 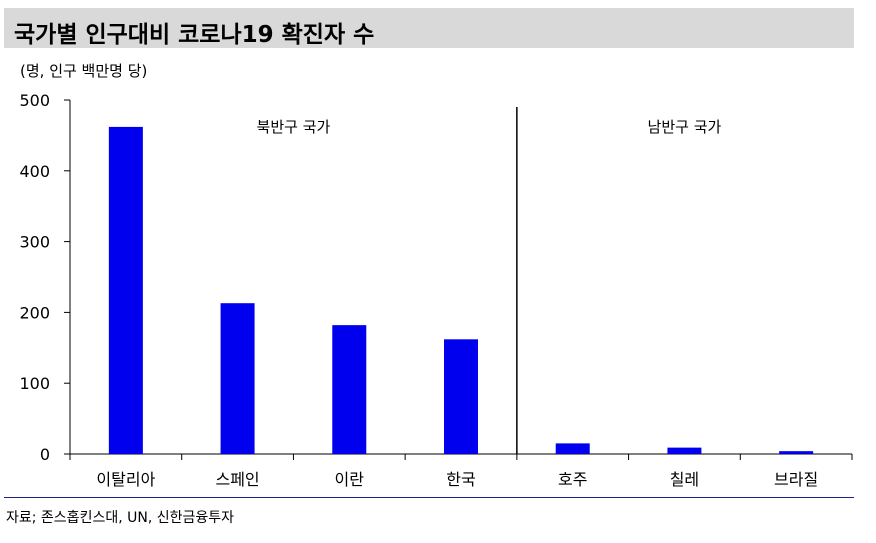 What do you see at coordinates (429, 497) in the screenshot?
I see `source-divider` at bounding box center [429, 497].